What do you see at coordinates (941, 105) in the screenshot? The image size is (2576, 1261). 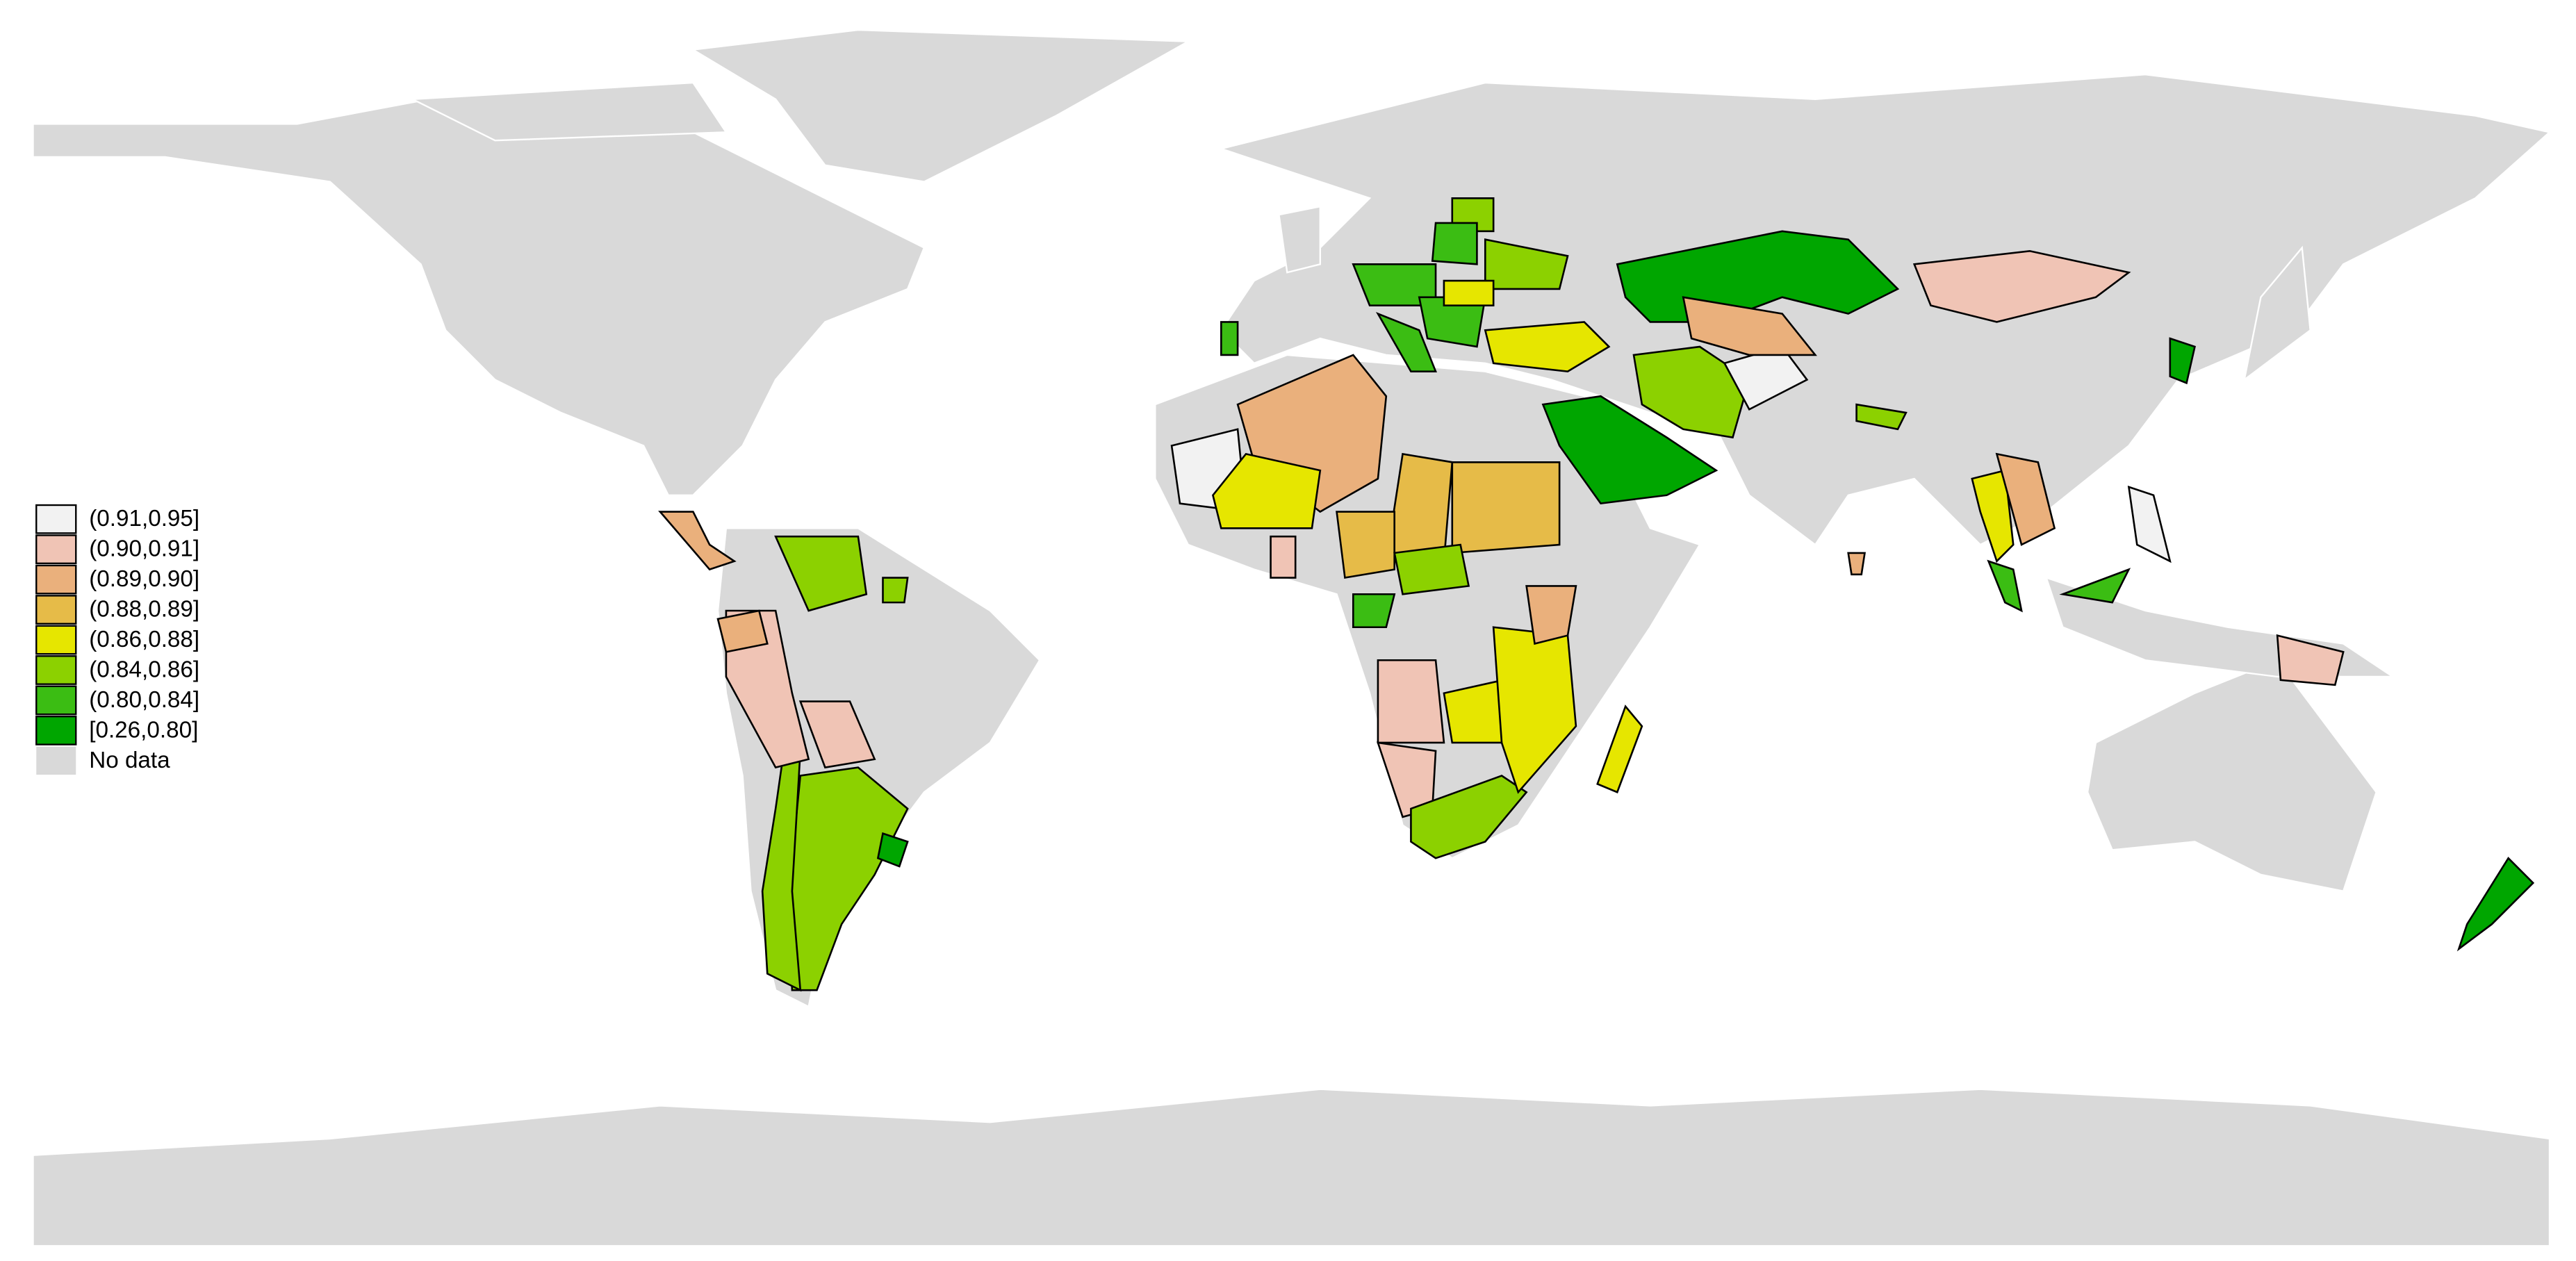 I see `greenland` at bounding box center [941, 105].